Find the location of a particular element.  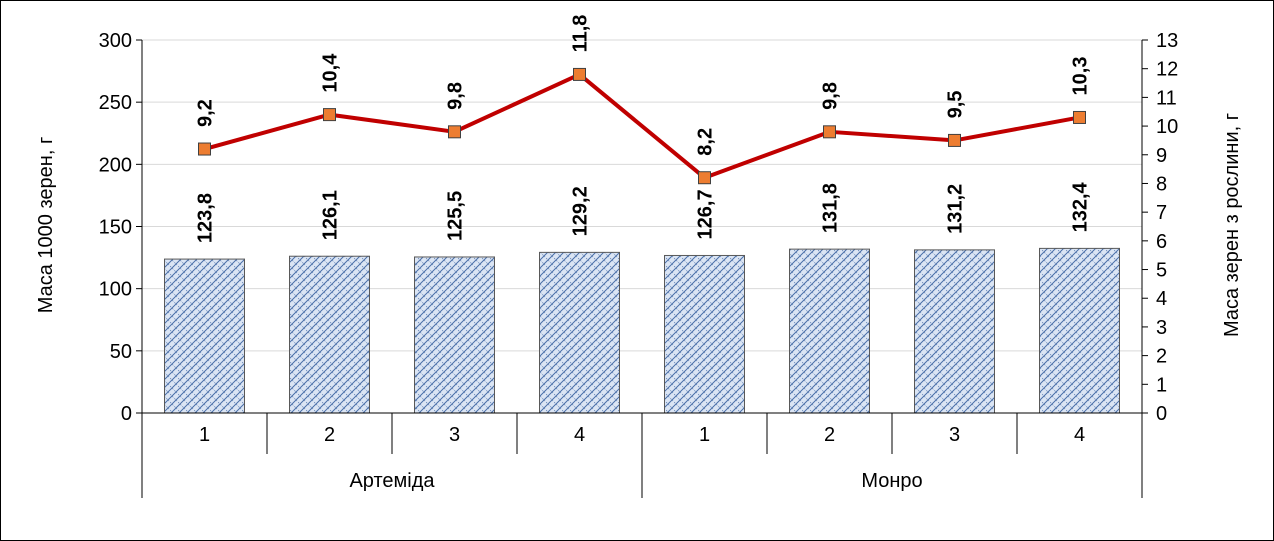

y-tick-label-left: 250 is located at coordinates (115, 103).